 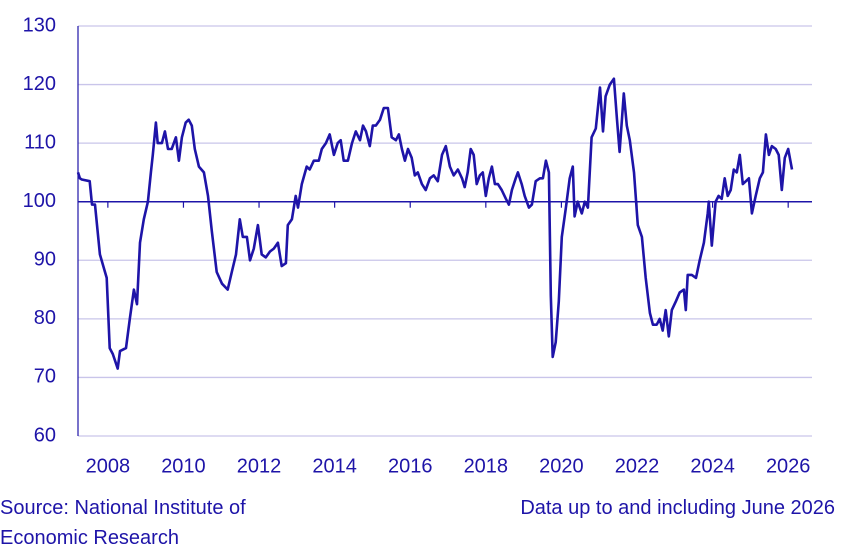 What do you see at coordinates (561, 466) in the screenshot?
I see `x-tick-label: 2020` at bounding box center [561, 466].